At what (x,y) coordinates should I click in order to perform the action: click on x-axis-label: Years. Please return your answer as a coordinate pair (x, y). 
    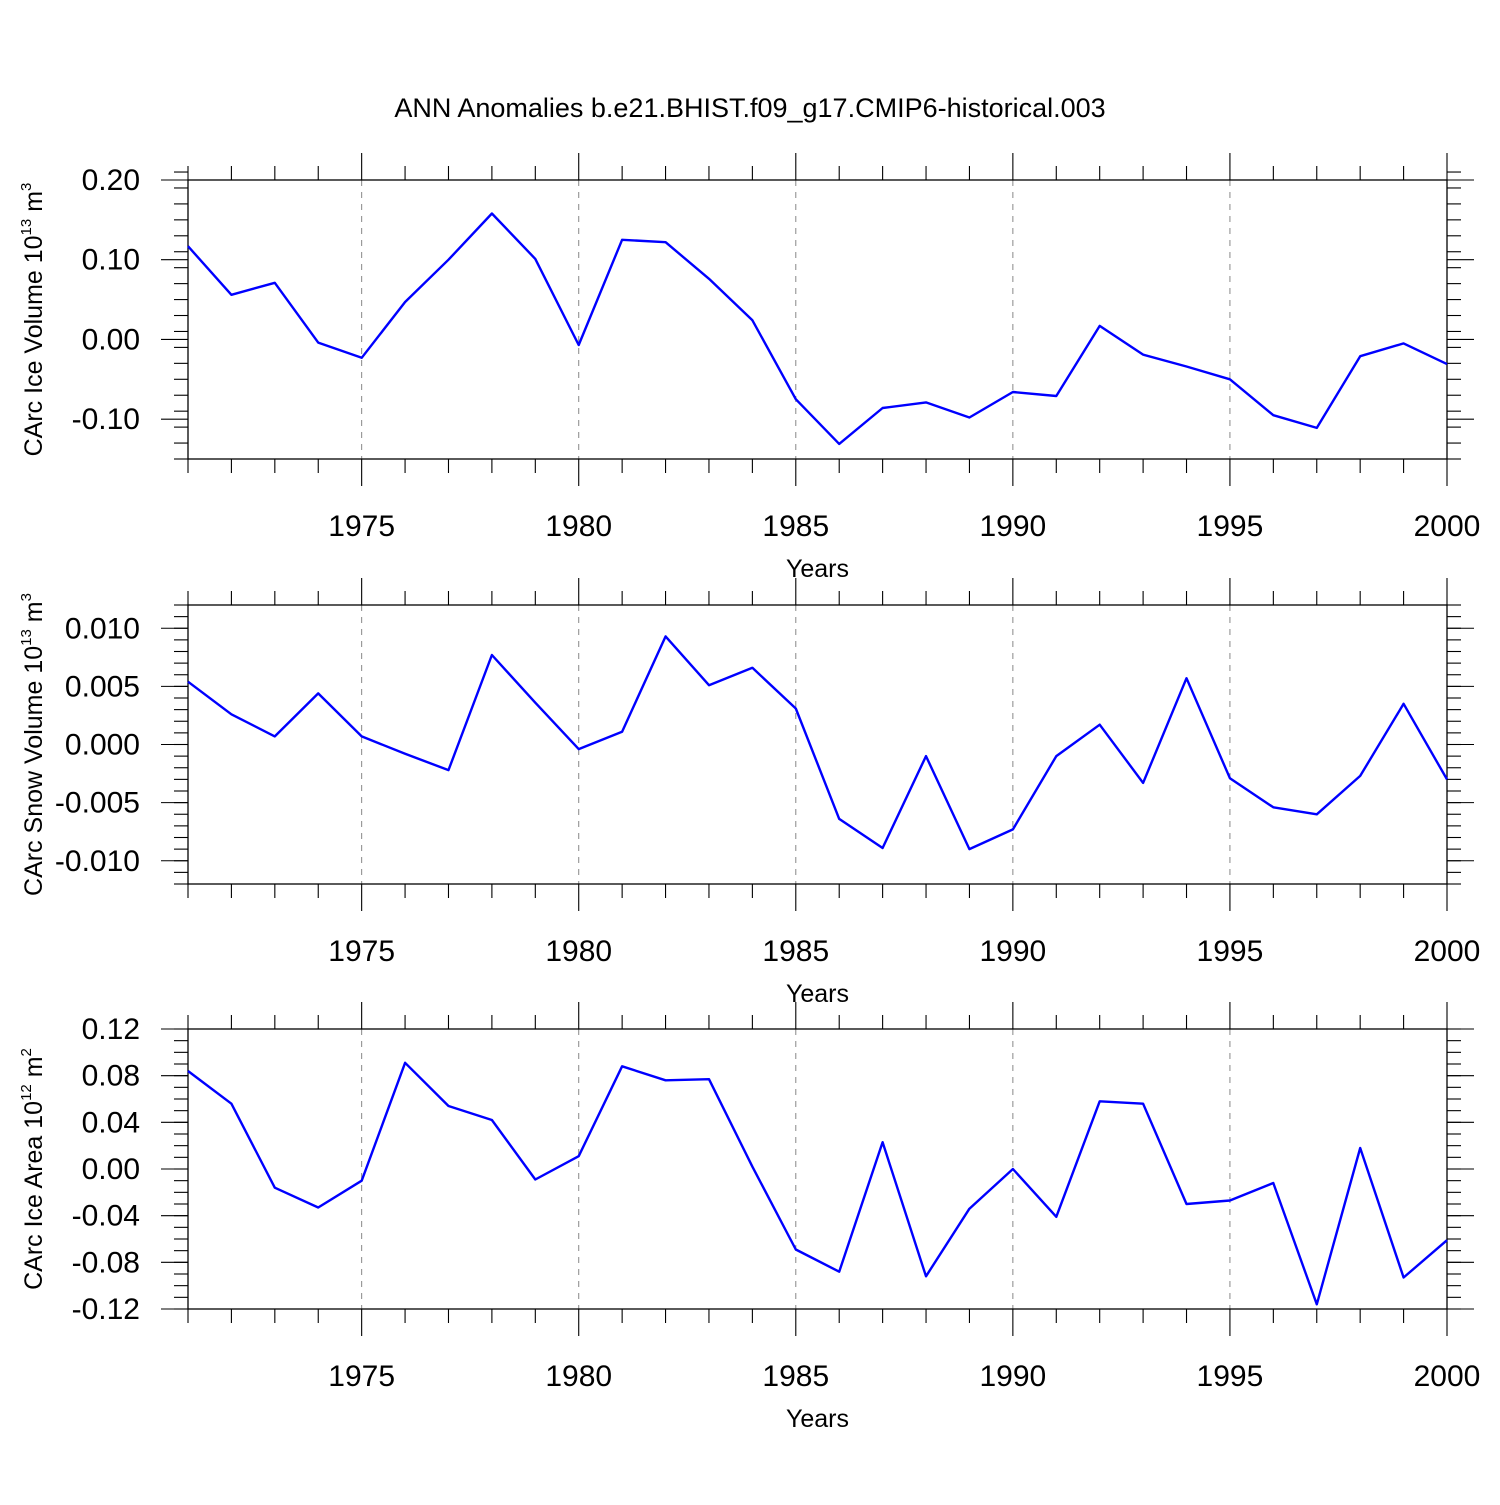
    Looking at the image, I should click on (817, 1419).